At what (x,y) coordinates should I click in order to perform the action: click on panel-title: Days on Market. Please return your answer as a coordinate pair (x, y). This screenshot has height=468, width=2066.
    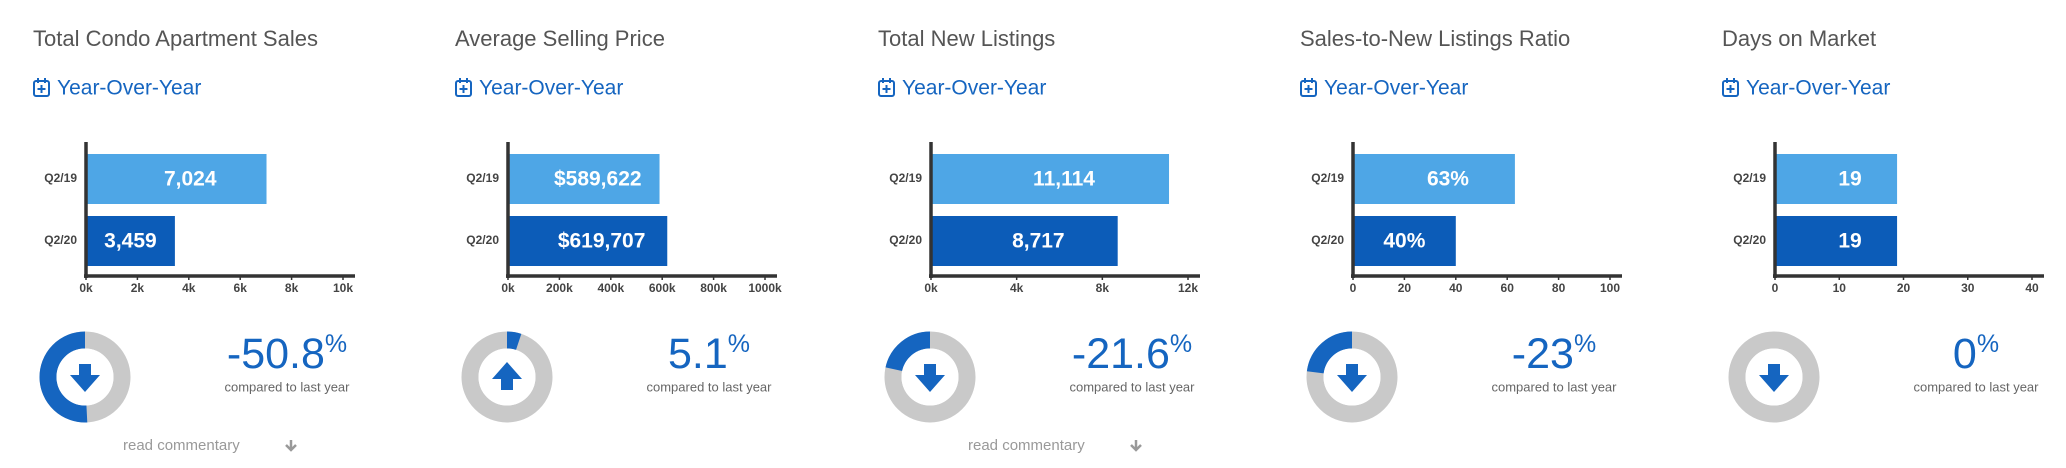
    Looking at the image, I should click on (1799, 38).